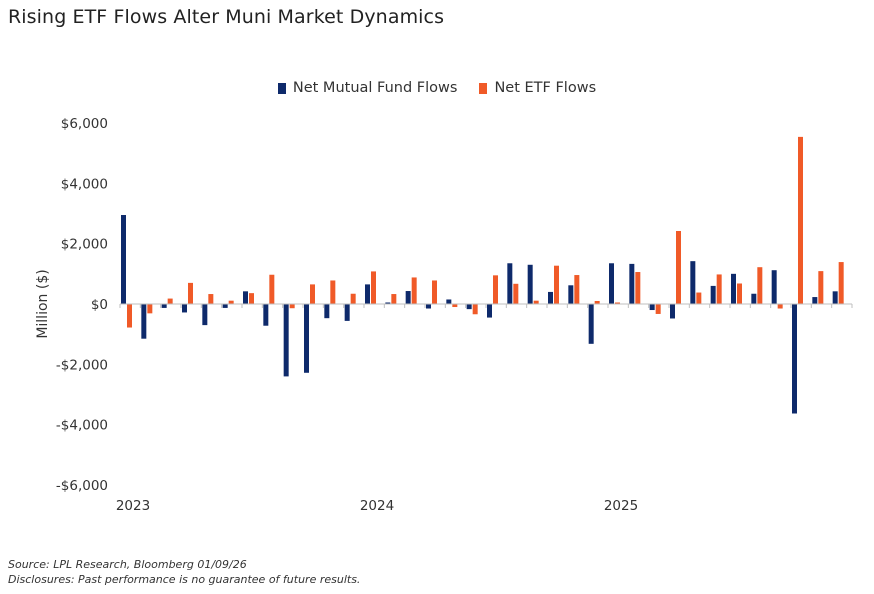  What do you see at coordinates (84, 124) in the screenshot?
I see `y-tick-label: $6,000` at bounding box center [84, 124].